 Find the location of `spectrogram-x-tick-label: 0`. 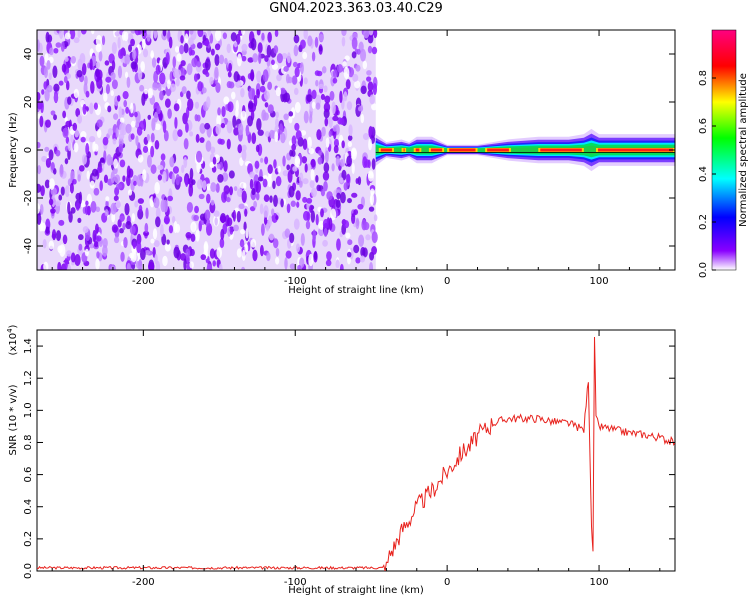

spectrogram-x-tick-label: 0 is located at coordinates (447, 281).